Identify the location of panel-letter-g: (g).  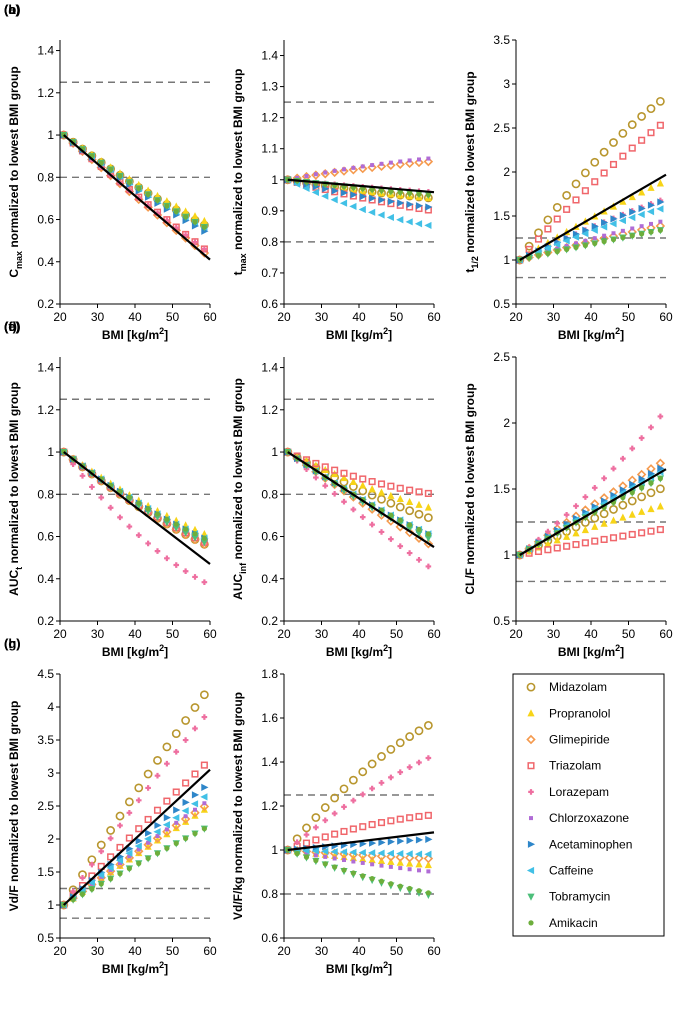
(12, 643).